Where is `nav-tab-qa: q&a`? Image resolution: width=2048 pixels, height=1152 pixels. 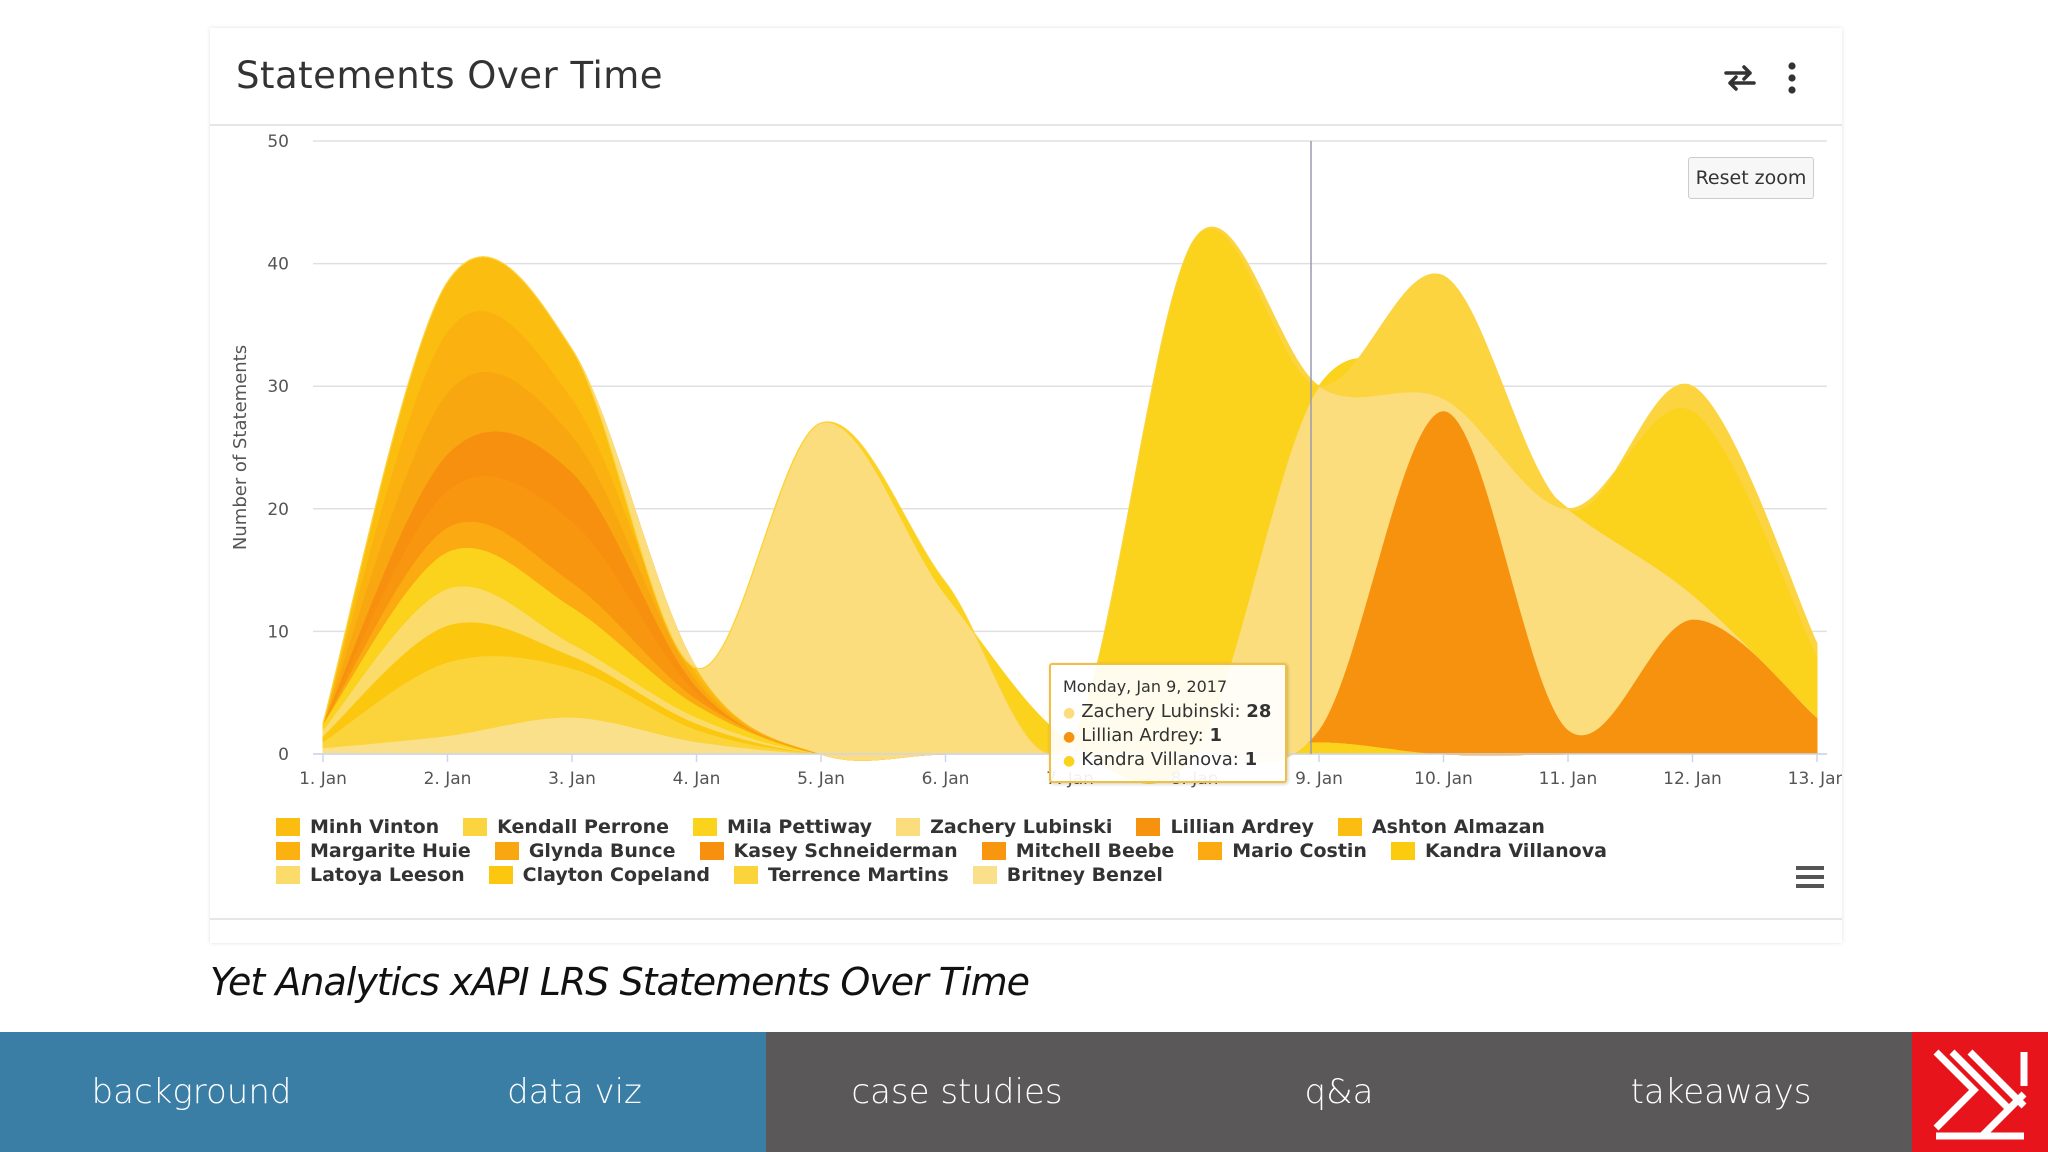
nav-tab-qa: q&a is located at coordinates (1339, 1092).